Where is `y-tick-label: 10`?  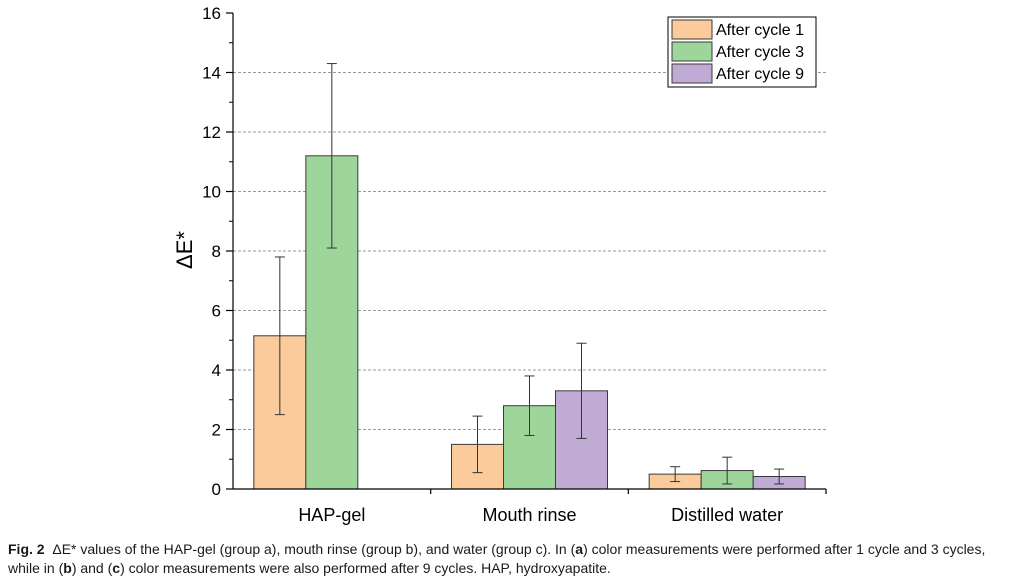 y-tick-label: 10 is located at coordinates (211, 192).